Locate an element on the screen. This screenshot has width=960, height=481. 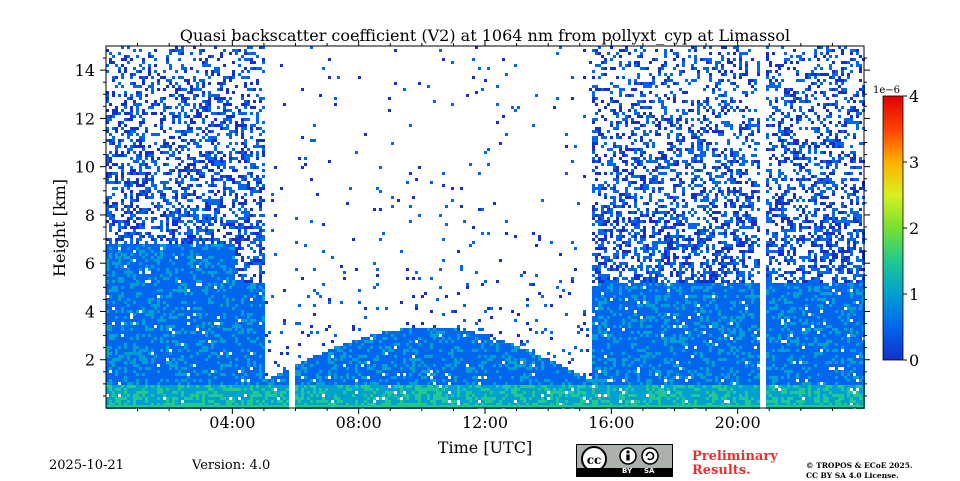
sa-share-alike-icon is located at coordinates (650, 456).